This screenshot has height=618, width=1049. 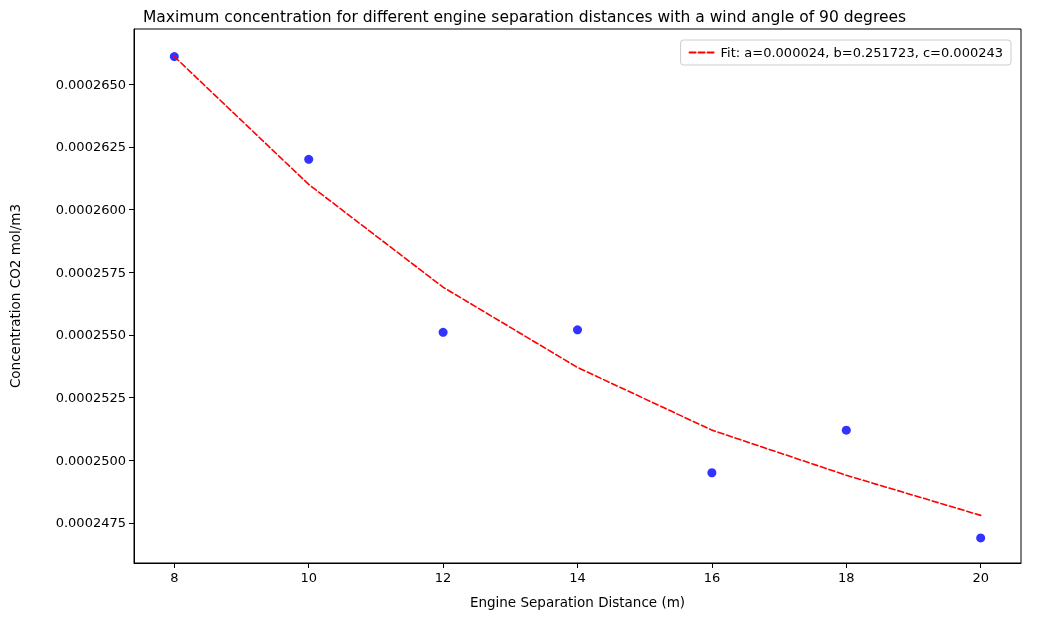 I want to click on y-tick-label: 0.0002625, so click(x=90, y=147).